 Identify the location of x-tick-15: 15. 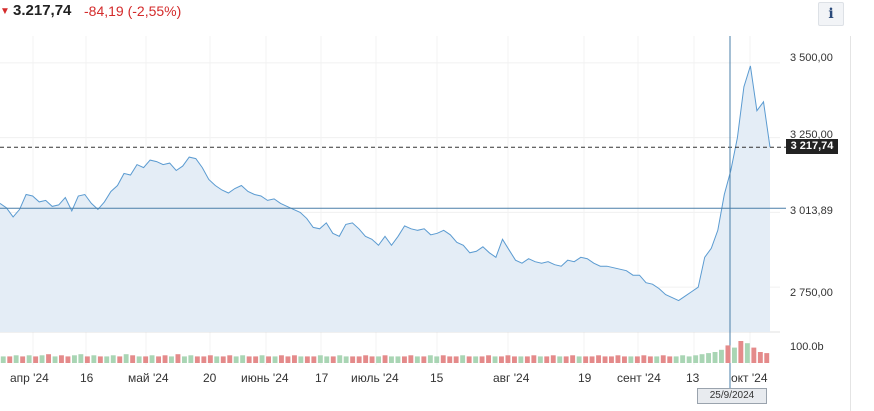
(437, 378).